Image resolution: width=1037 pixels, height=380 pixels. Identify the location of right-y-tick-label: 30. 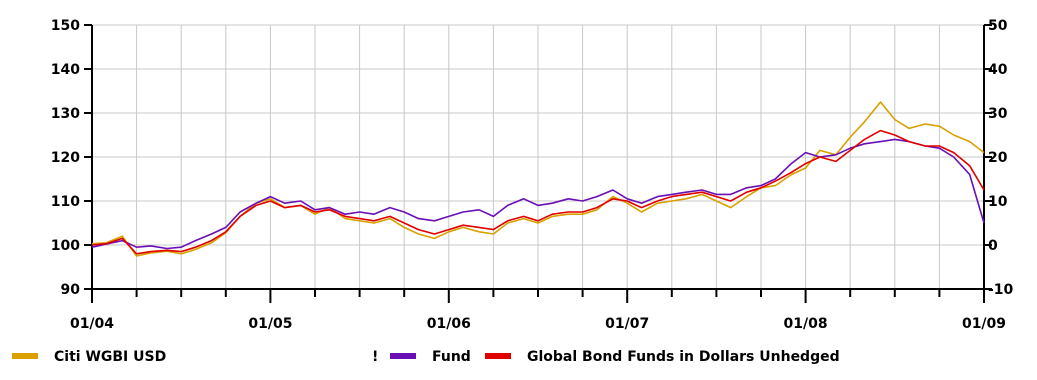
(998, 114).